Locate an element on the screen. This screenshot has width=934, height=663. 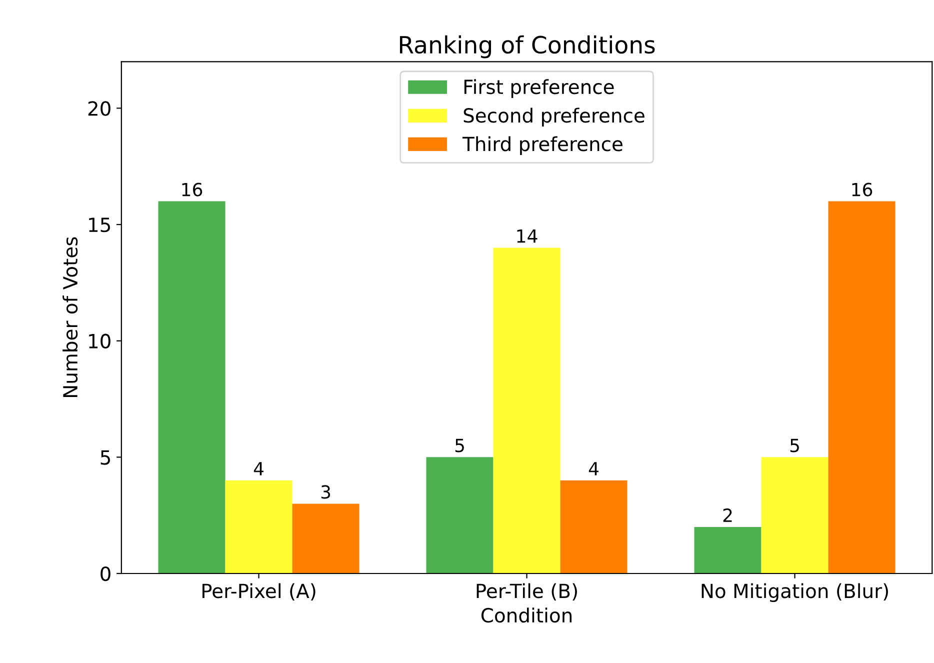
y-tick-label: 5 is located at coordinates (105, 457).